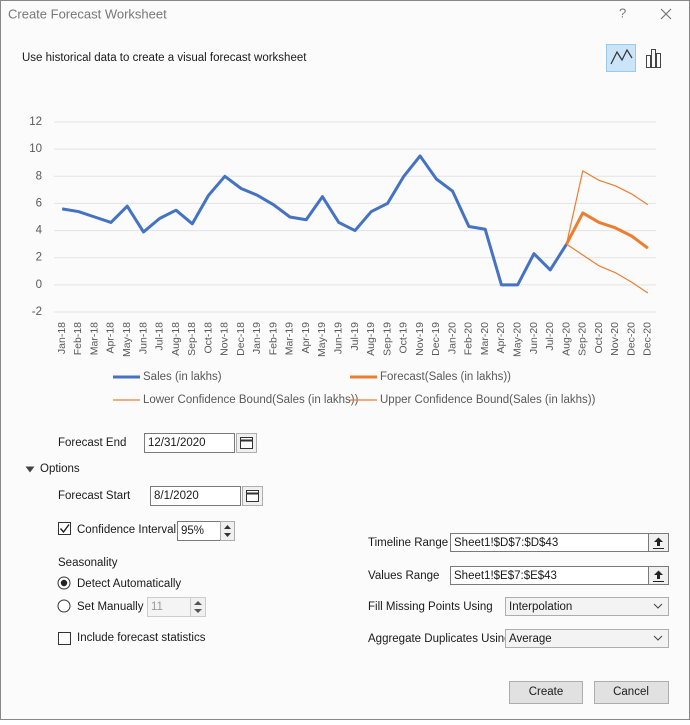  What do you see at coordinates (30, 469) in the screenshot?
I see `options-toggle` at bounding box center [30, 469].